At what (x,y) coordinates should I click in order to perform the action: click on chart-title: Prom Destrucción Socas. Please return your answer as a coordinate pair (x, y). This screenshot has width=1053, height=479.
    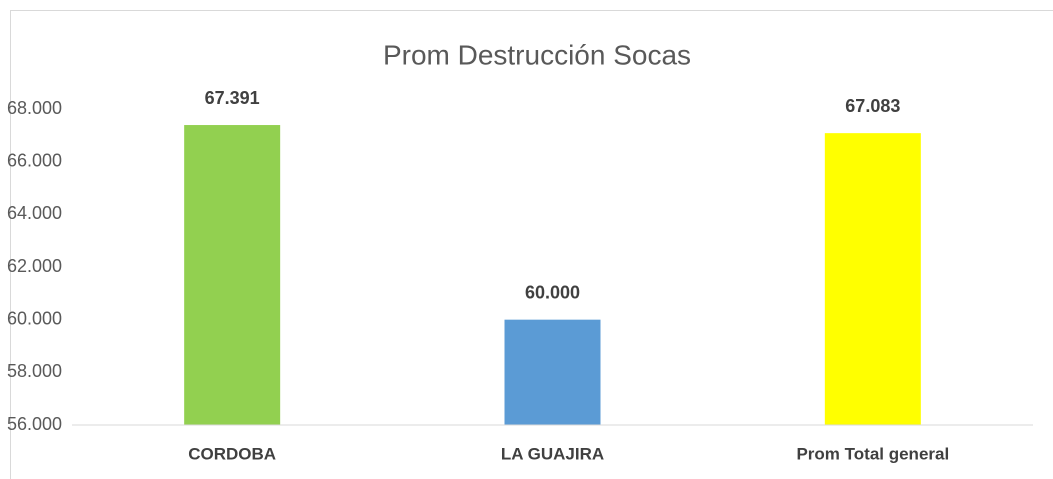
    Looking at the image, I should click on (537, 54).